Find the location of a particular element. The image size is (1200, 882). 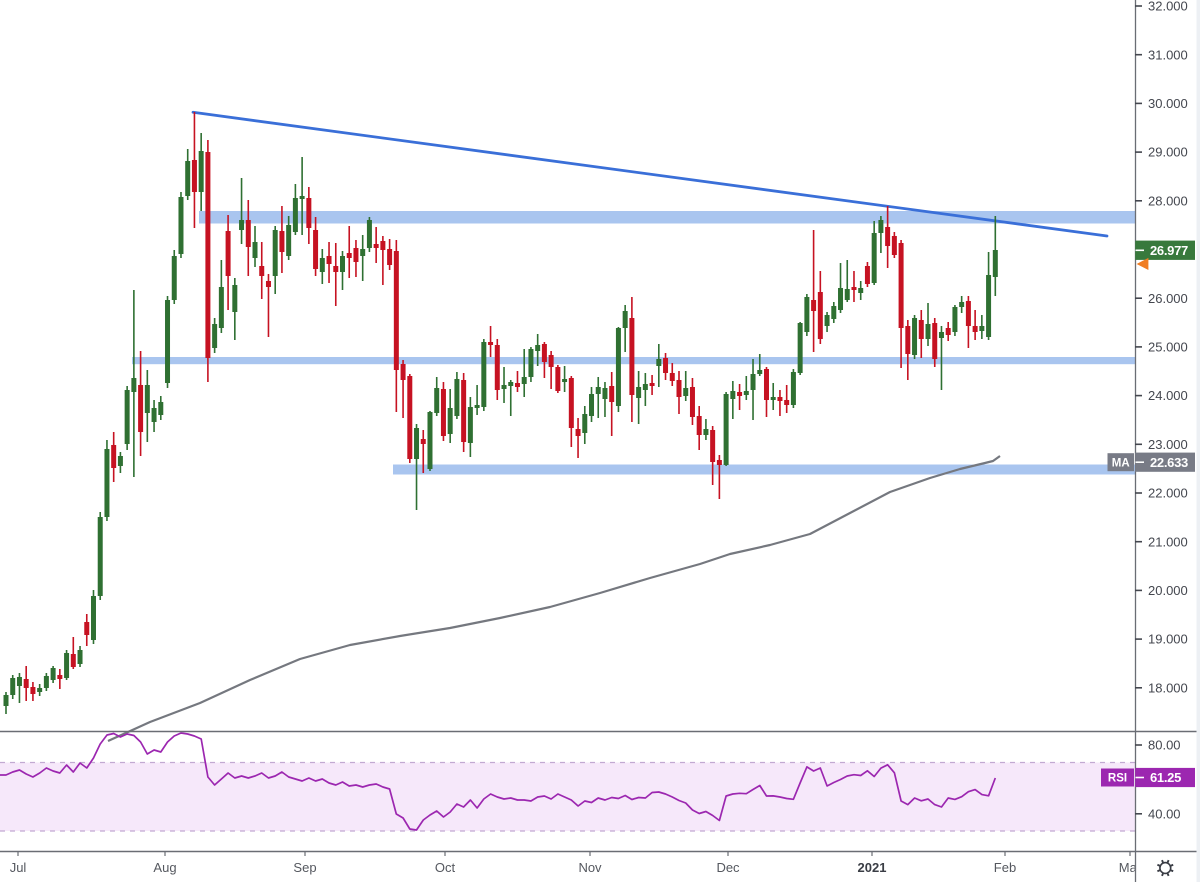

svg-text: 21.000 is located at coordinates (1168, 541).